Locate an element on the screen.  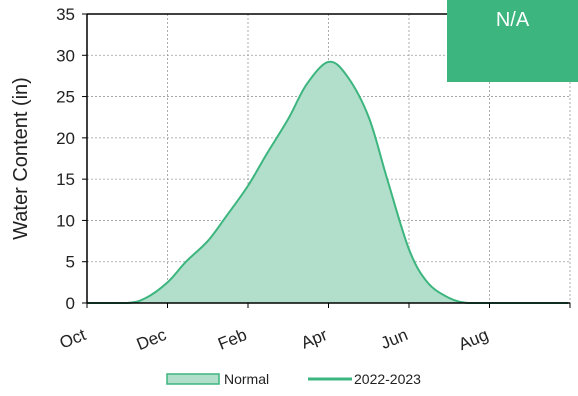
x-tick-label: Jun is located at coordinates (394, 339).